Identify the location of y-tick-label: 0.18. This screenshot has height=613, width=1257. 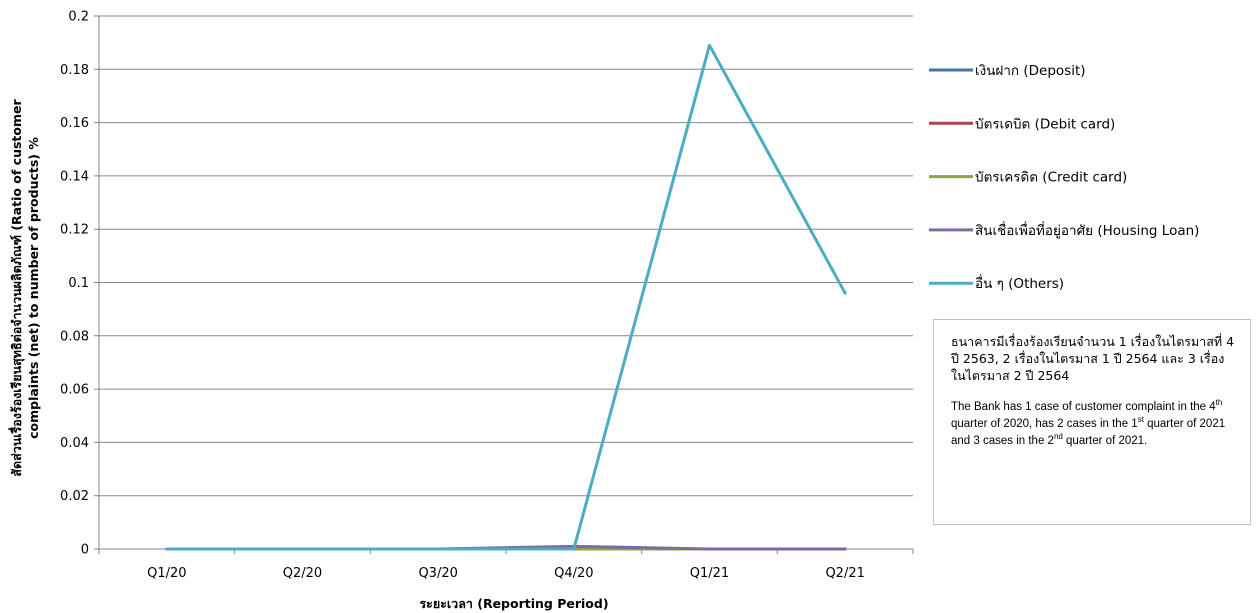
(74, 70).